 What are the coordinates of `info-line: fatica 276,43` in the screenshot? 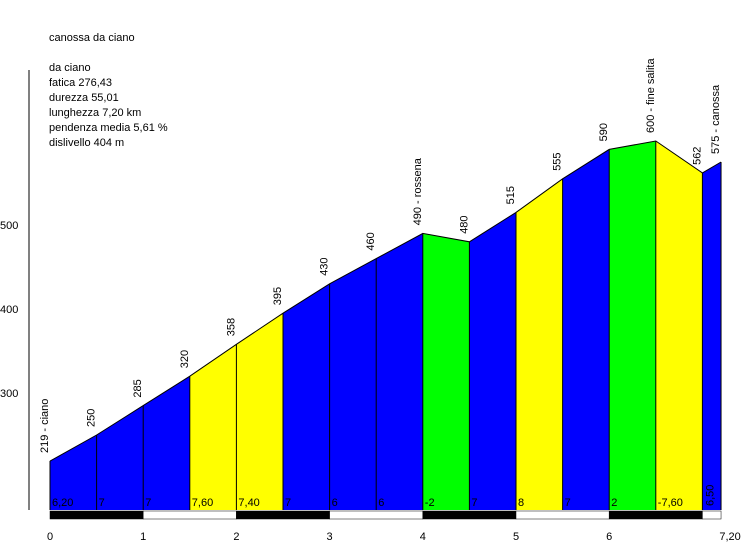 It's located at (80, 83).